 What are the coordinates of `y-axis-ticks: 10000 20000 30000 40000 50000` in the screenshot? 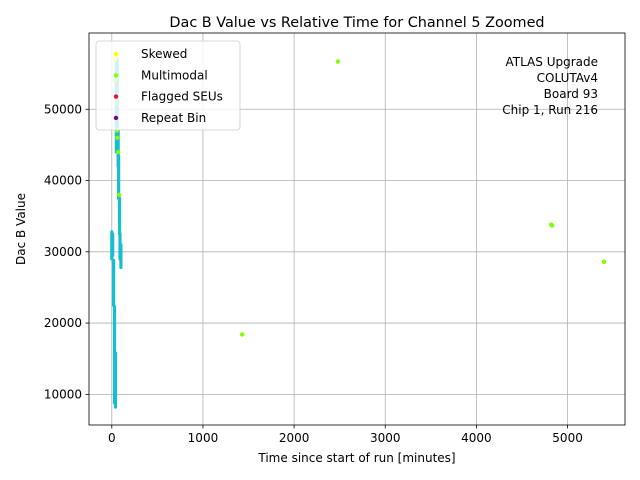 It's located at (66, 251).